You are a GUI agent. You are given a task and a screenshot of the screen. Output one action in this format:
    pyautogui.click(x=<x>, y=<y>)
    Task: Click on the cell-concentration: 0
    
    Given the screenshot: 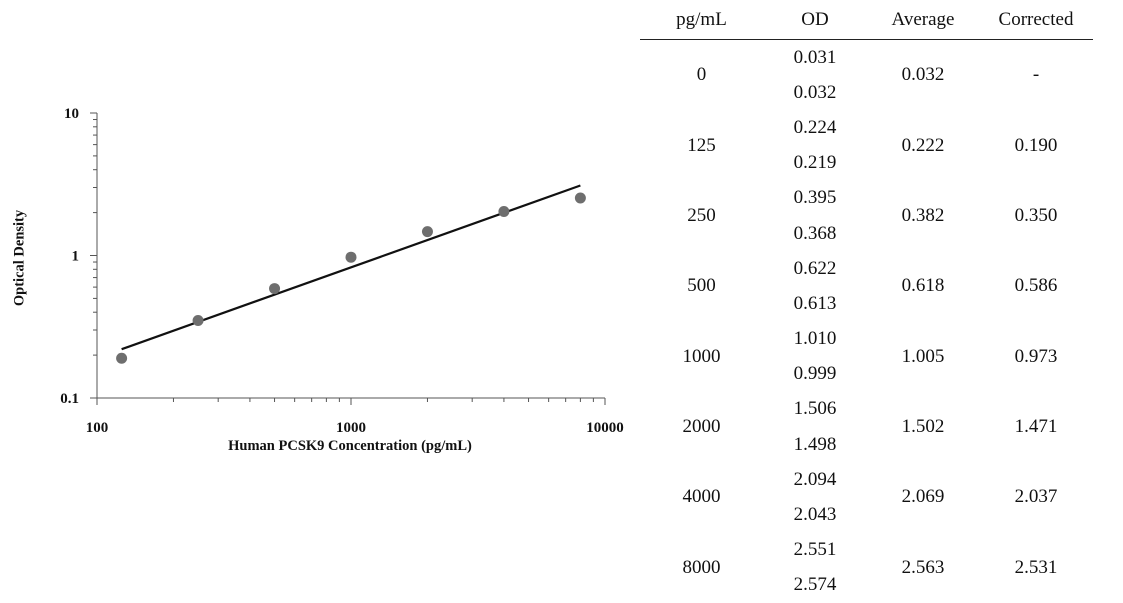 What is the action you would take?
    pyautogui.click(x=701, y=75)
    